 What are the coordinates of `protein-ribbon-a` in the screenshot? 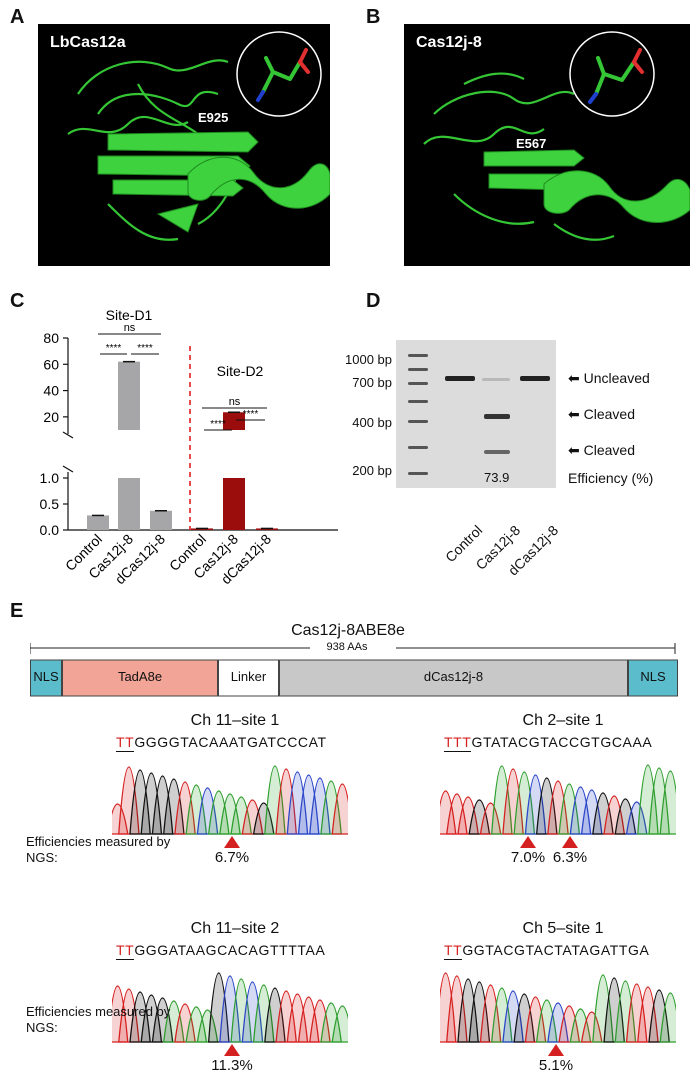 It's located at (198, 150).